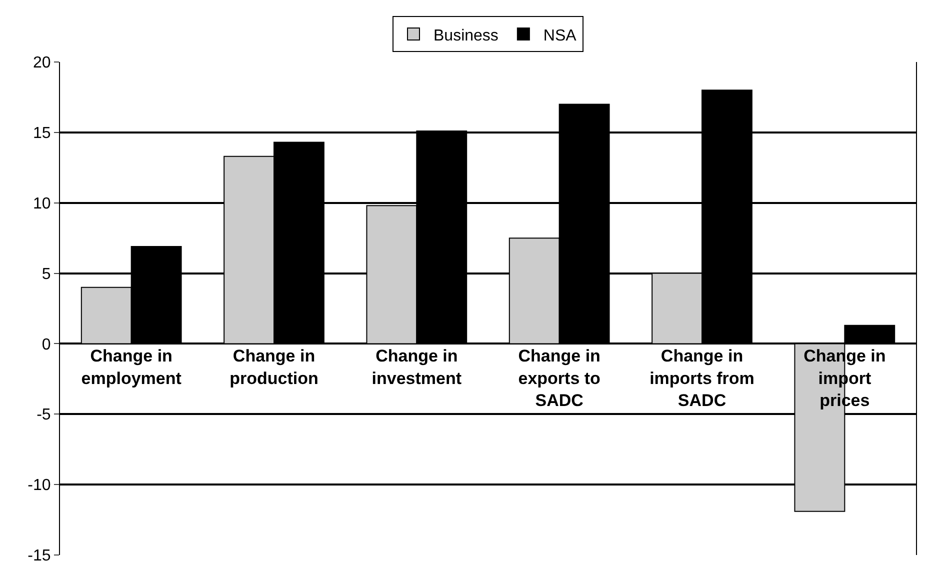  I want to click on y-tick-label: -10, so click(39, 485).